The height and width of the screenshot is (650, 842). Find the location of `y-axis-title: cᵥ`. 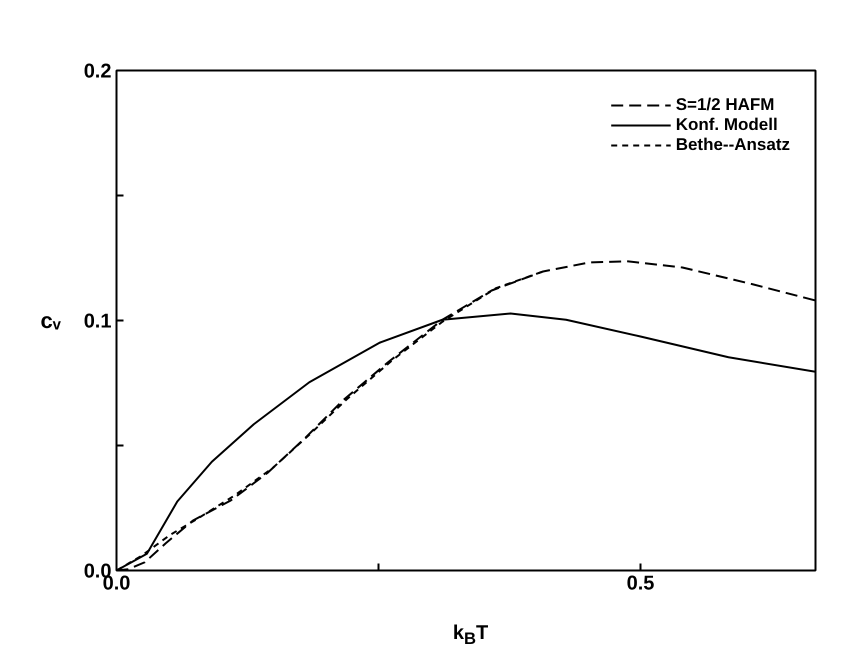

y-axis-title: cᵥ is located at coordinates (51, 320).